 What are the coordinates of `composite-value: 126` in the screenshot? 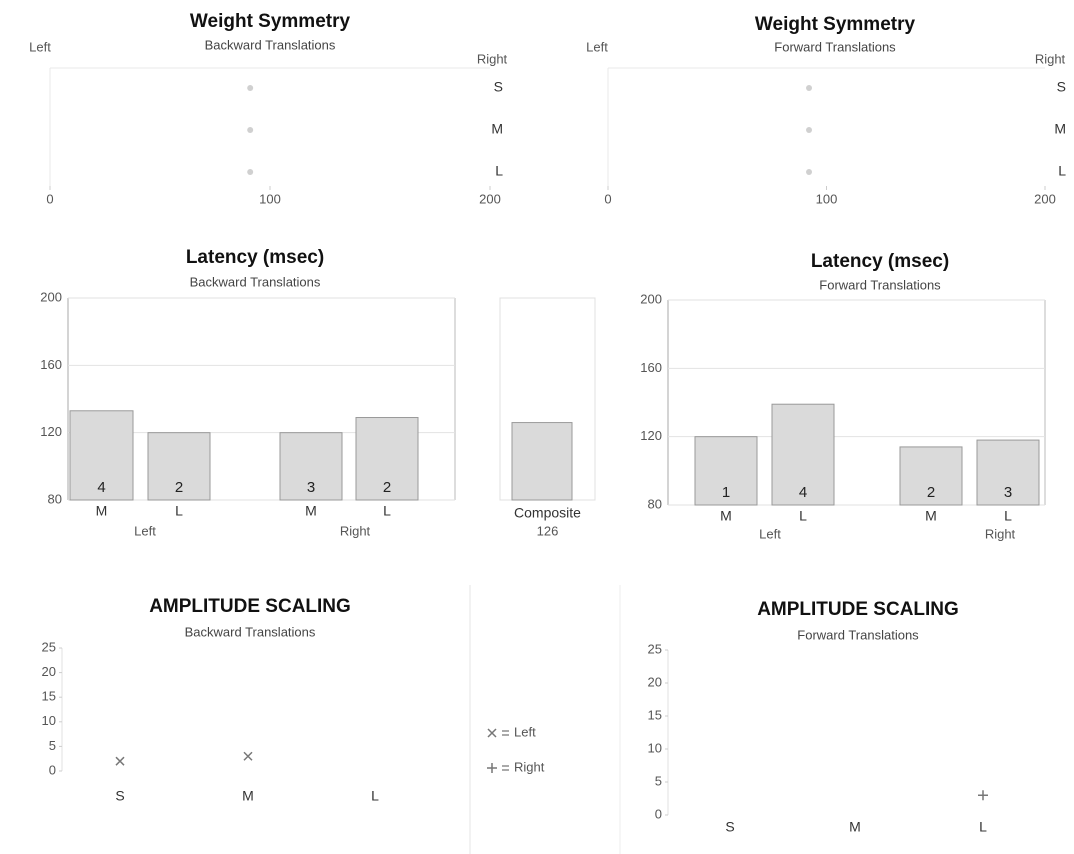 It's located at (548, 530).